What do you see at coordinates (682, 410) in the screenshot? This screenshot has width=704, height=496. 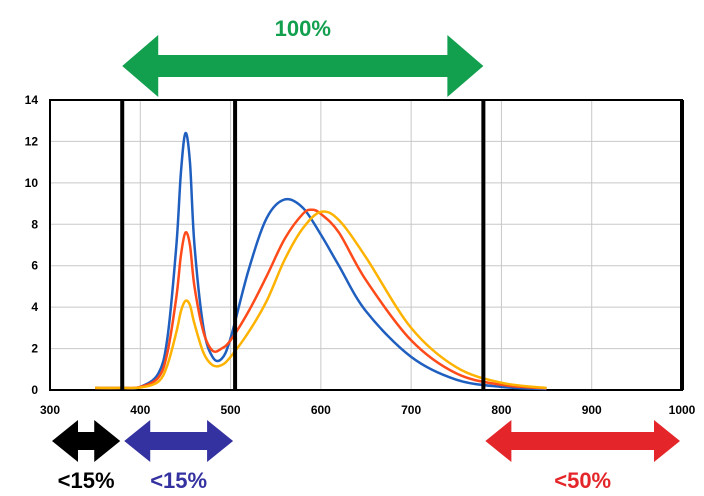 I see `x-tick-label: 1000` at bounding box center [682, 410].